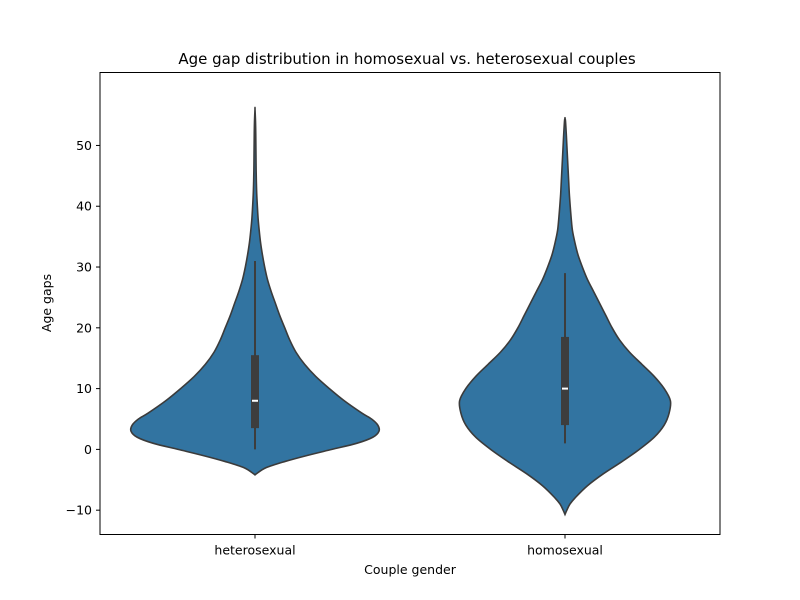 The height and width of the screenshot is (600, 800). What do you see at coordinates (84, 206) in the screenshot?
I see `y-tick-label: 40` at bounding box center [84, 206].